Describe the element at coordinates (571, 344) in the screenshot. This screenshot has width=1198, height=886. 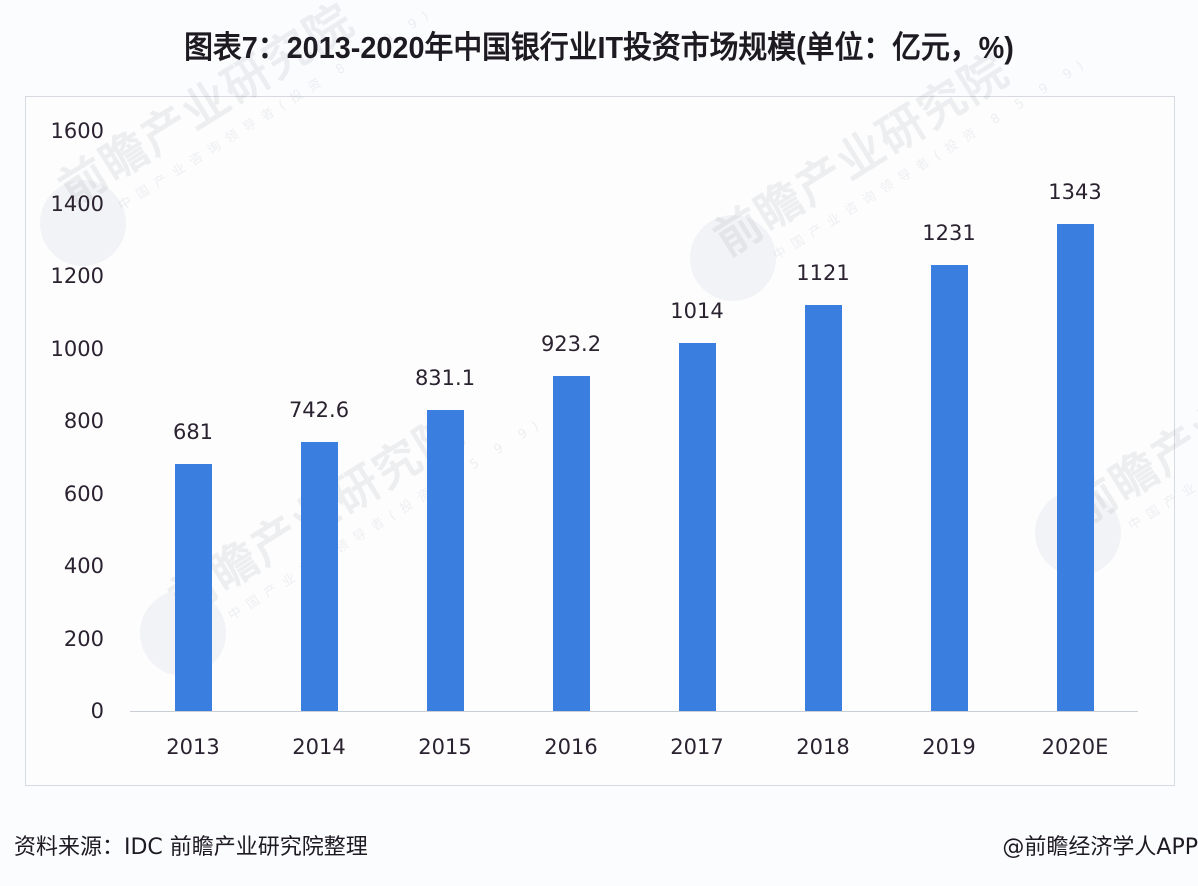
I see `bar-value-label: 923.2` at that location.